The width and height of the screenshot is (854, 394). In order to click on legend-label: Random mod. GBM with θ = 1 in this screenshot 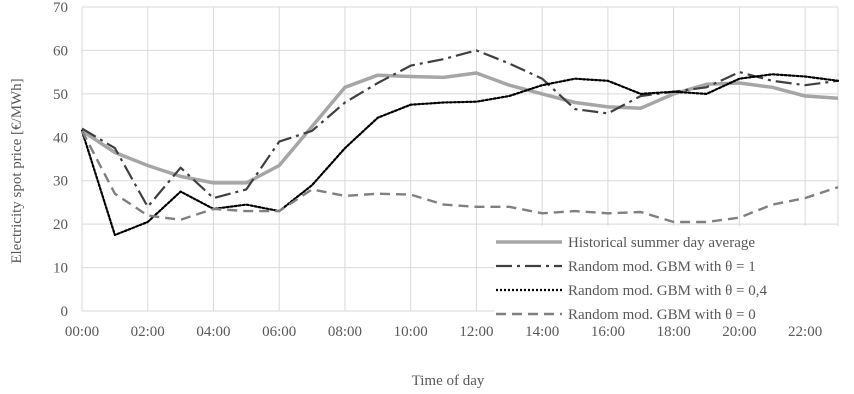, I will do `click(662, 267)`.